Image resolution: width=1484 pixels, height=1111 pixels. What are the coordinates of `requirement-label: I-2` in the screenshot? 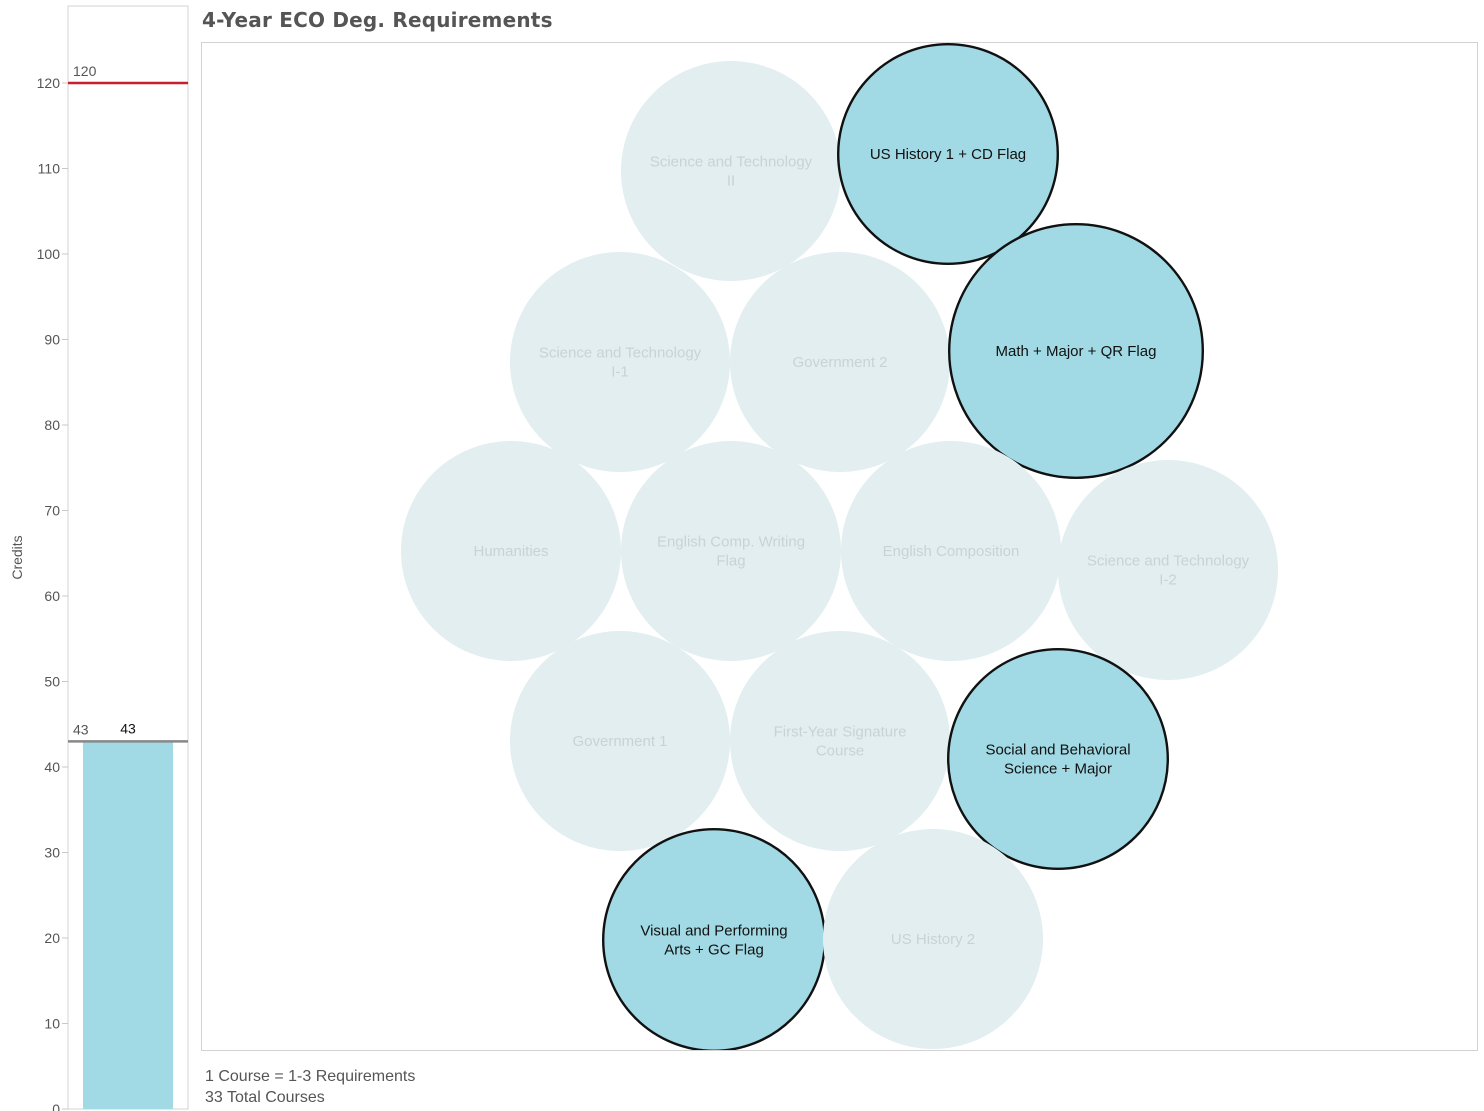 It's located at (1168, 580).